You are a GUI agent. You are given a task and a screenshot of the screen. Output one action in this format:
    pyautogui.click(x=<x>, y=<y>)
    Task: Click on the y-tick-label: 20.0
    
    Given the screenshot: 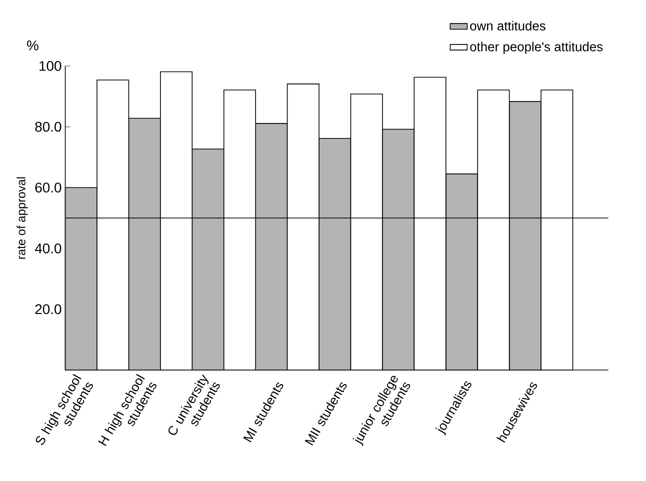 What is the action you would take?
    pyautogui.click(x=48, y=309)
    